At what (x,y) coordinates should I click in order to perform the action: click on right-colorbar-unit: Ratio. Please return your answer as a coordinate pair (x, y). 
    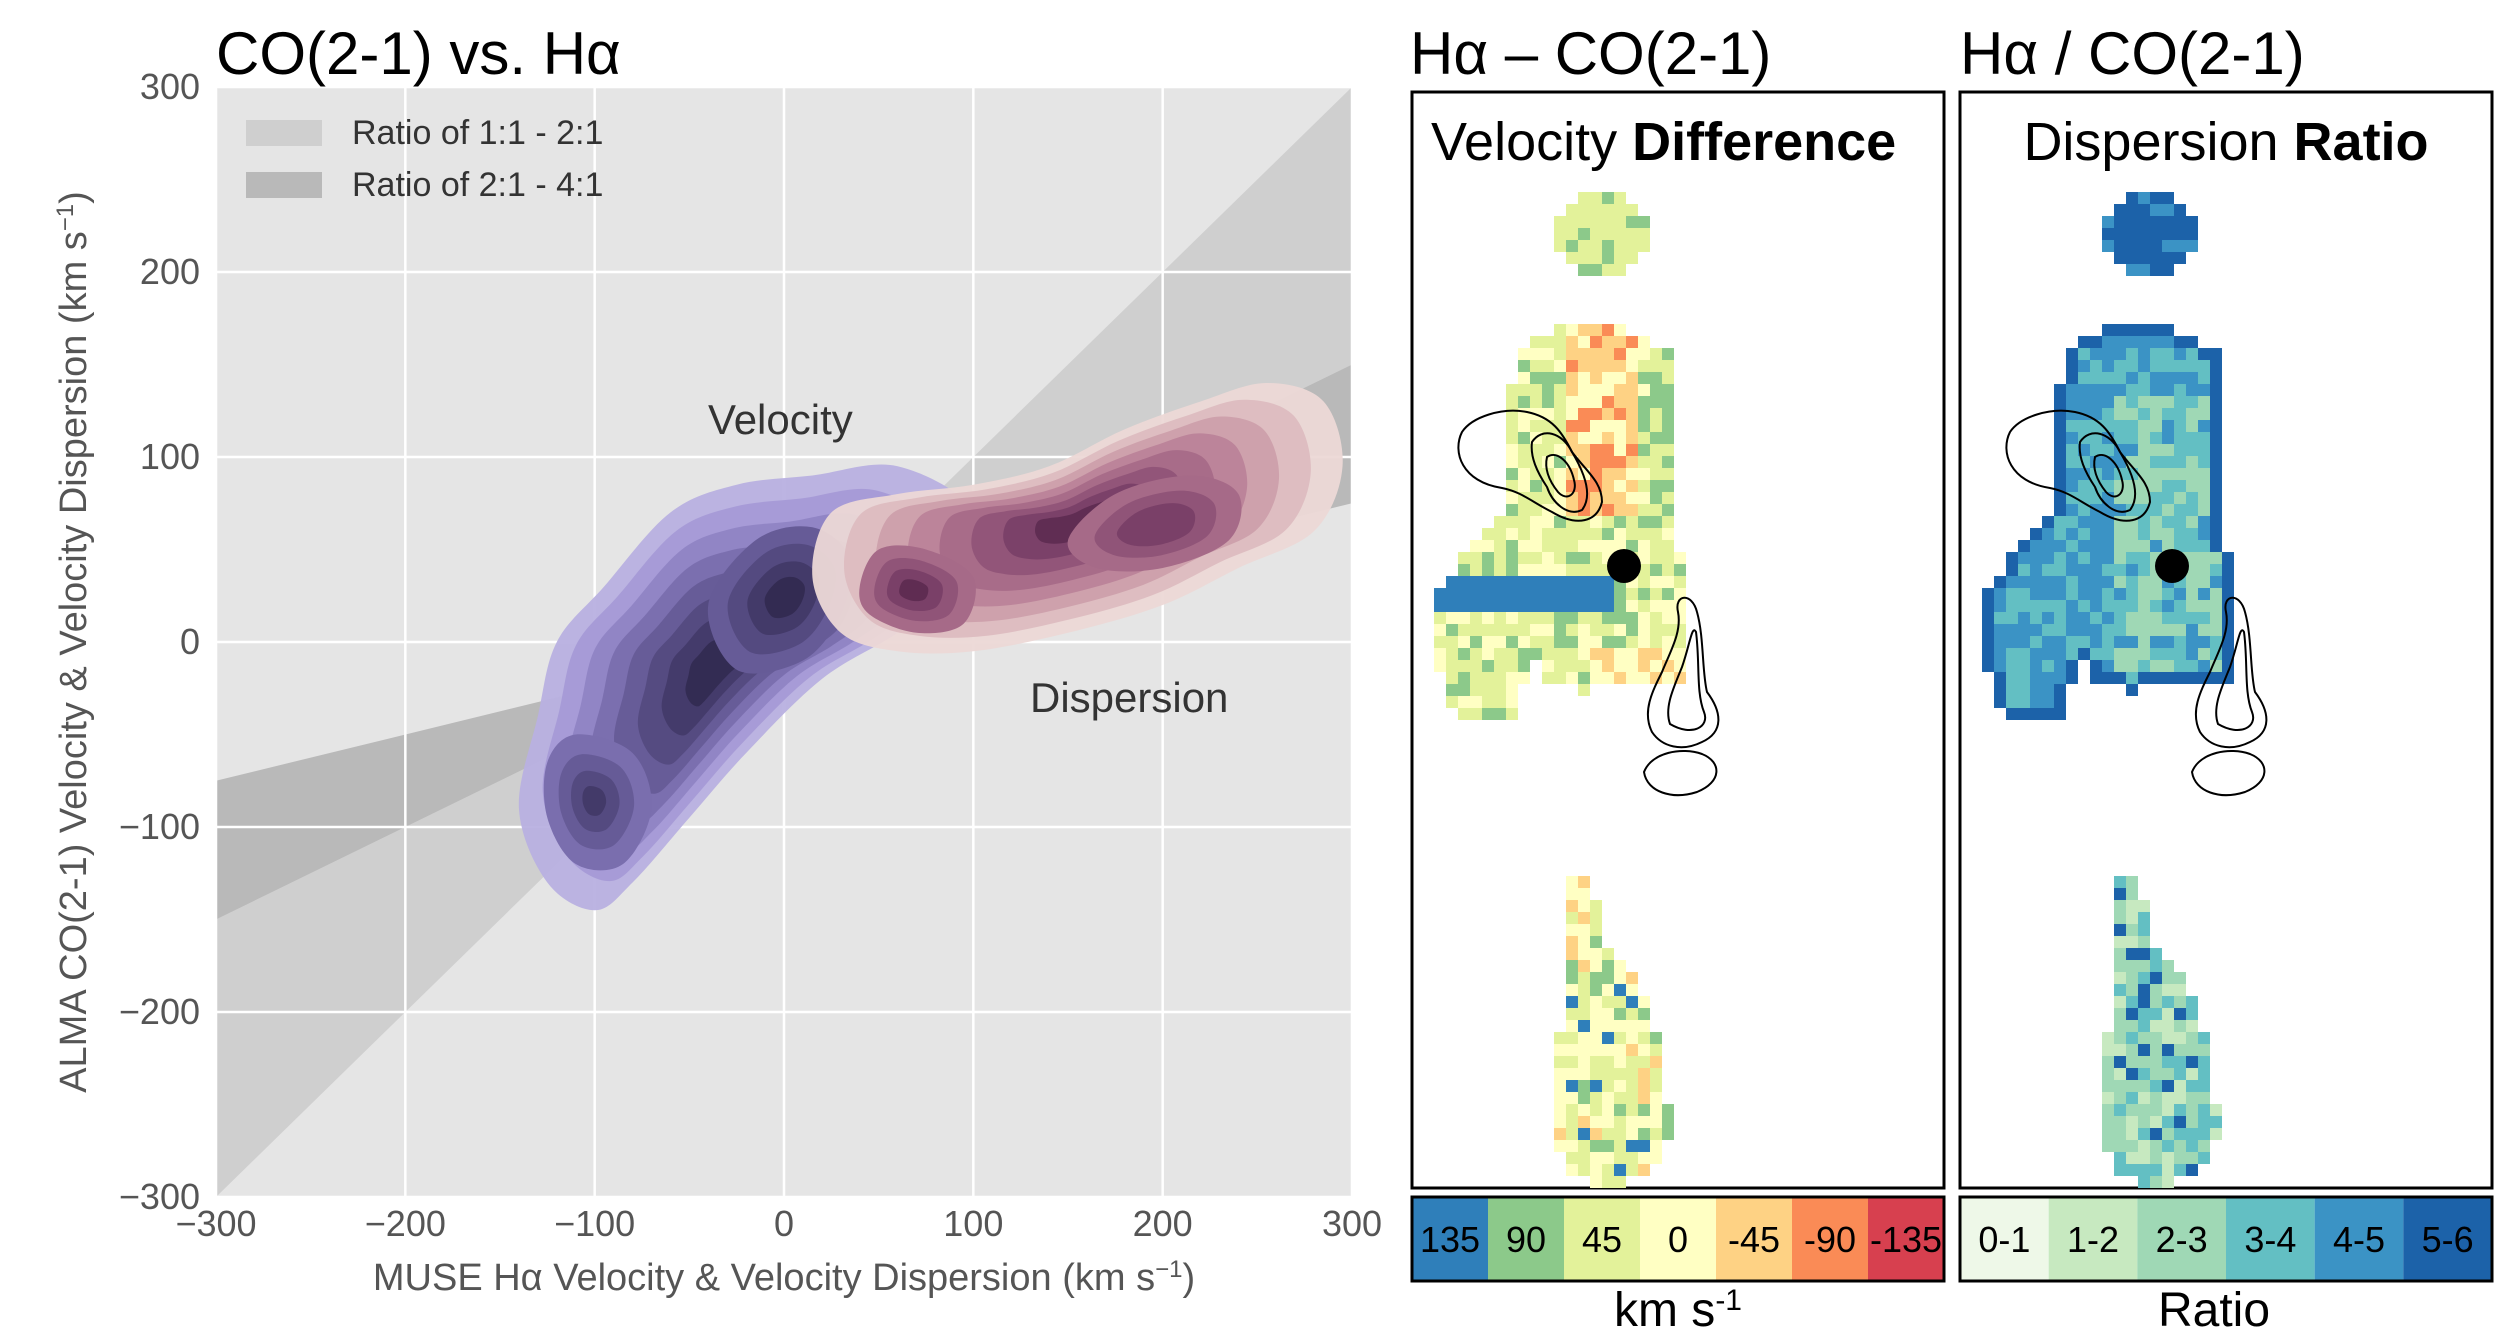
    Looking at the image, I should click on (2214, 1310).